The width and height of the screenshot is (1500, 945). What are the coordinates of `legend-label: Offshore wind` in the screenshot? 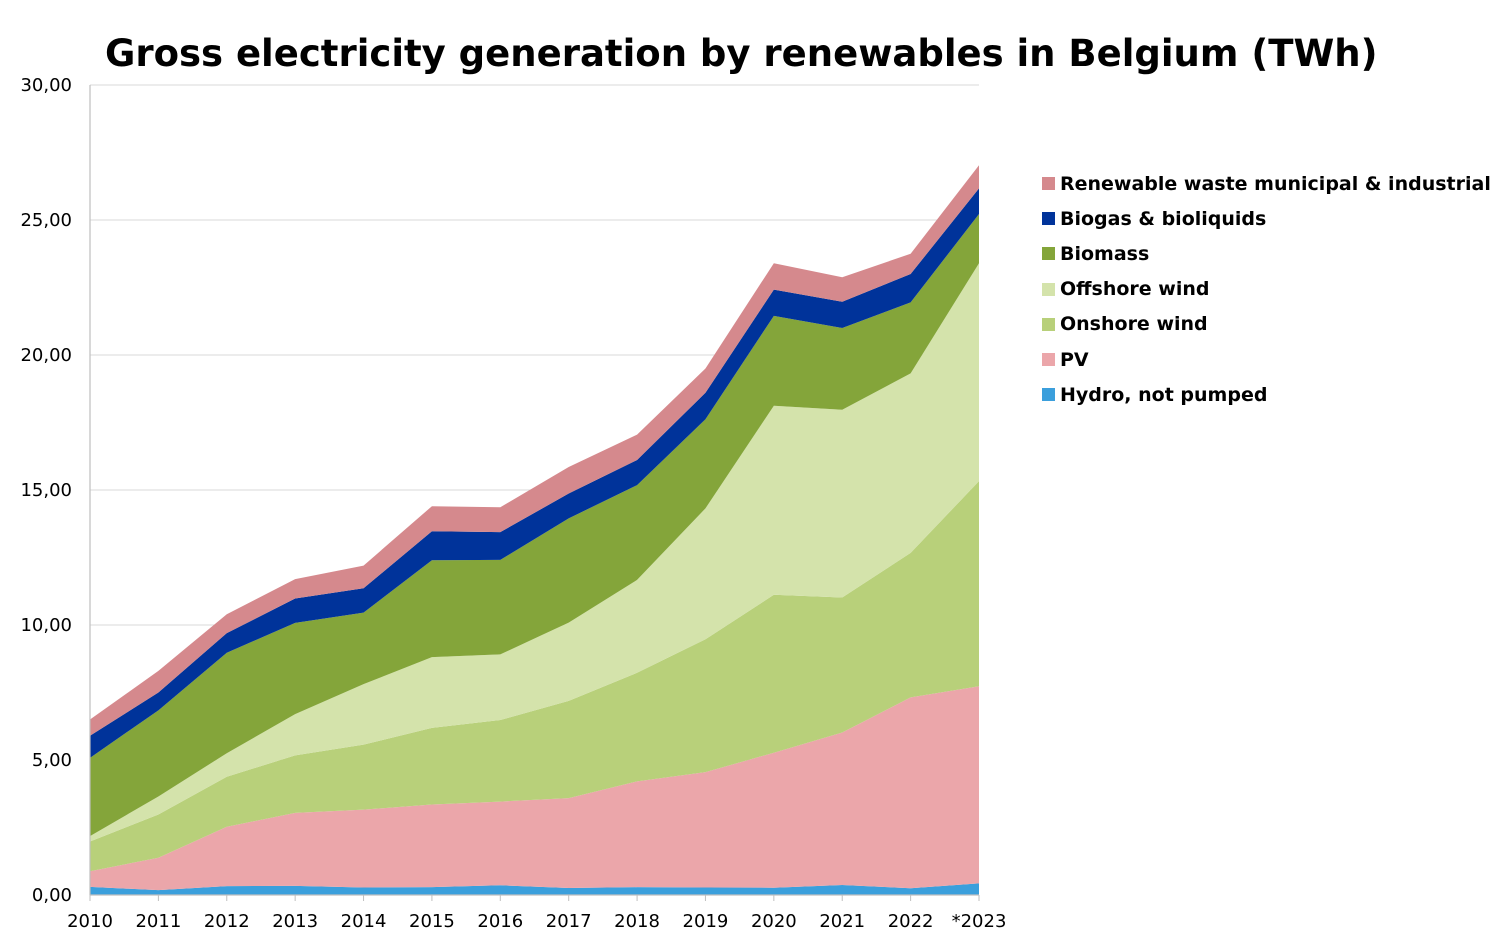 It's located at (1135, 289).